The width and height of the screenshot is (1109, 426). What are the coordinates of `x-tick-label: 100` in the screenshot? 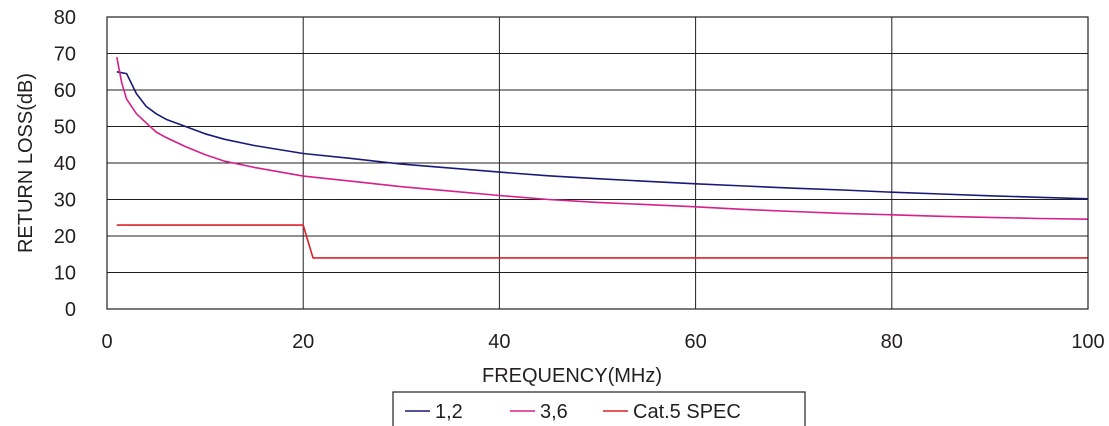 It's located at (1087, 342).